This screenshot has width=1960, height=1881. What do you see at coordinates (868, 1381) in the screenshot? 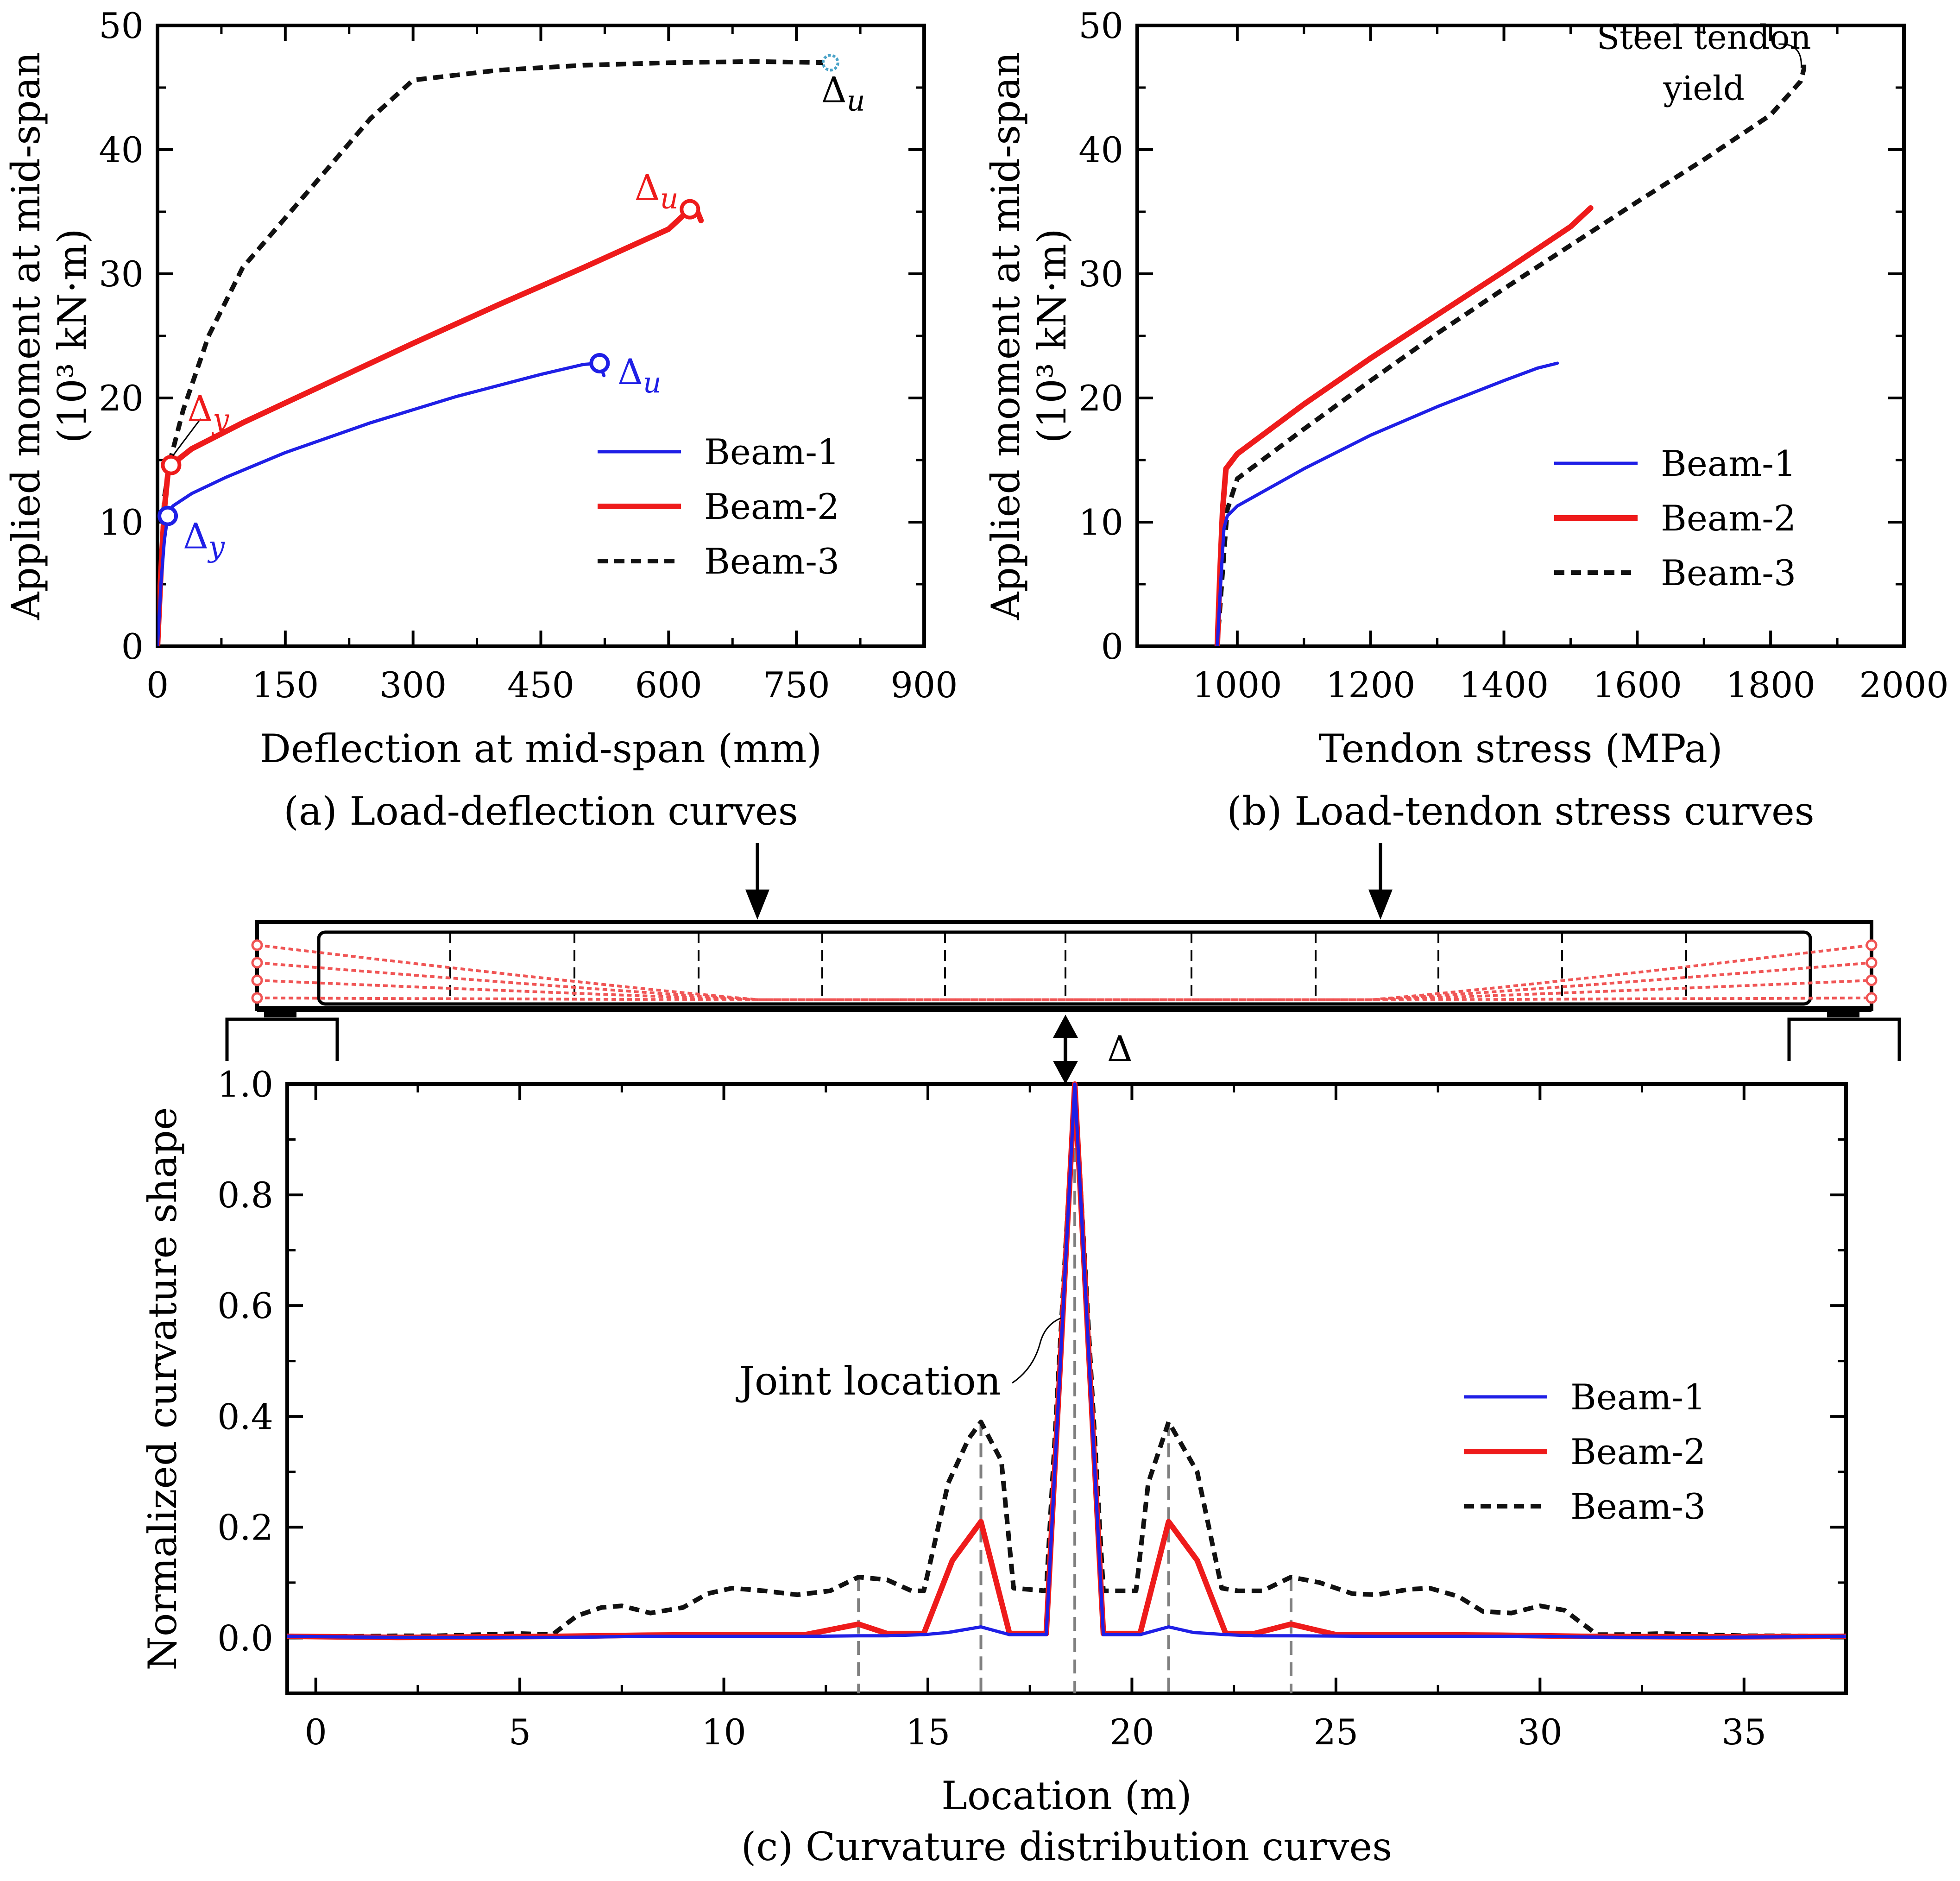
I see `annotation-joint-location: Joint location` at bounding box center [868, 1381].